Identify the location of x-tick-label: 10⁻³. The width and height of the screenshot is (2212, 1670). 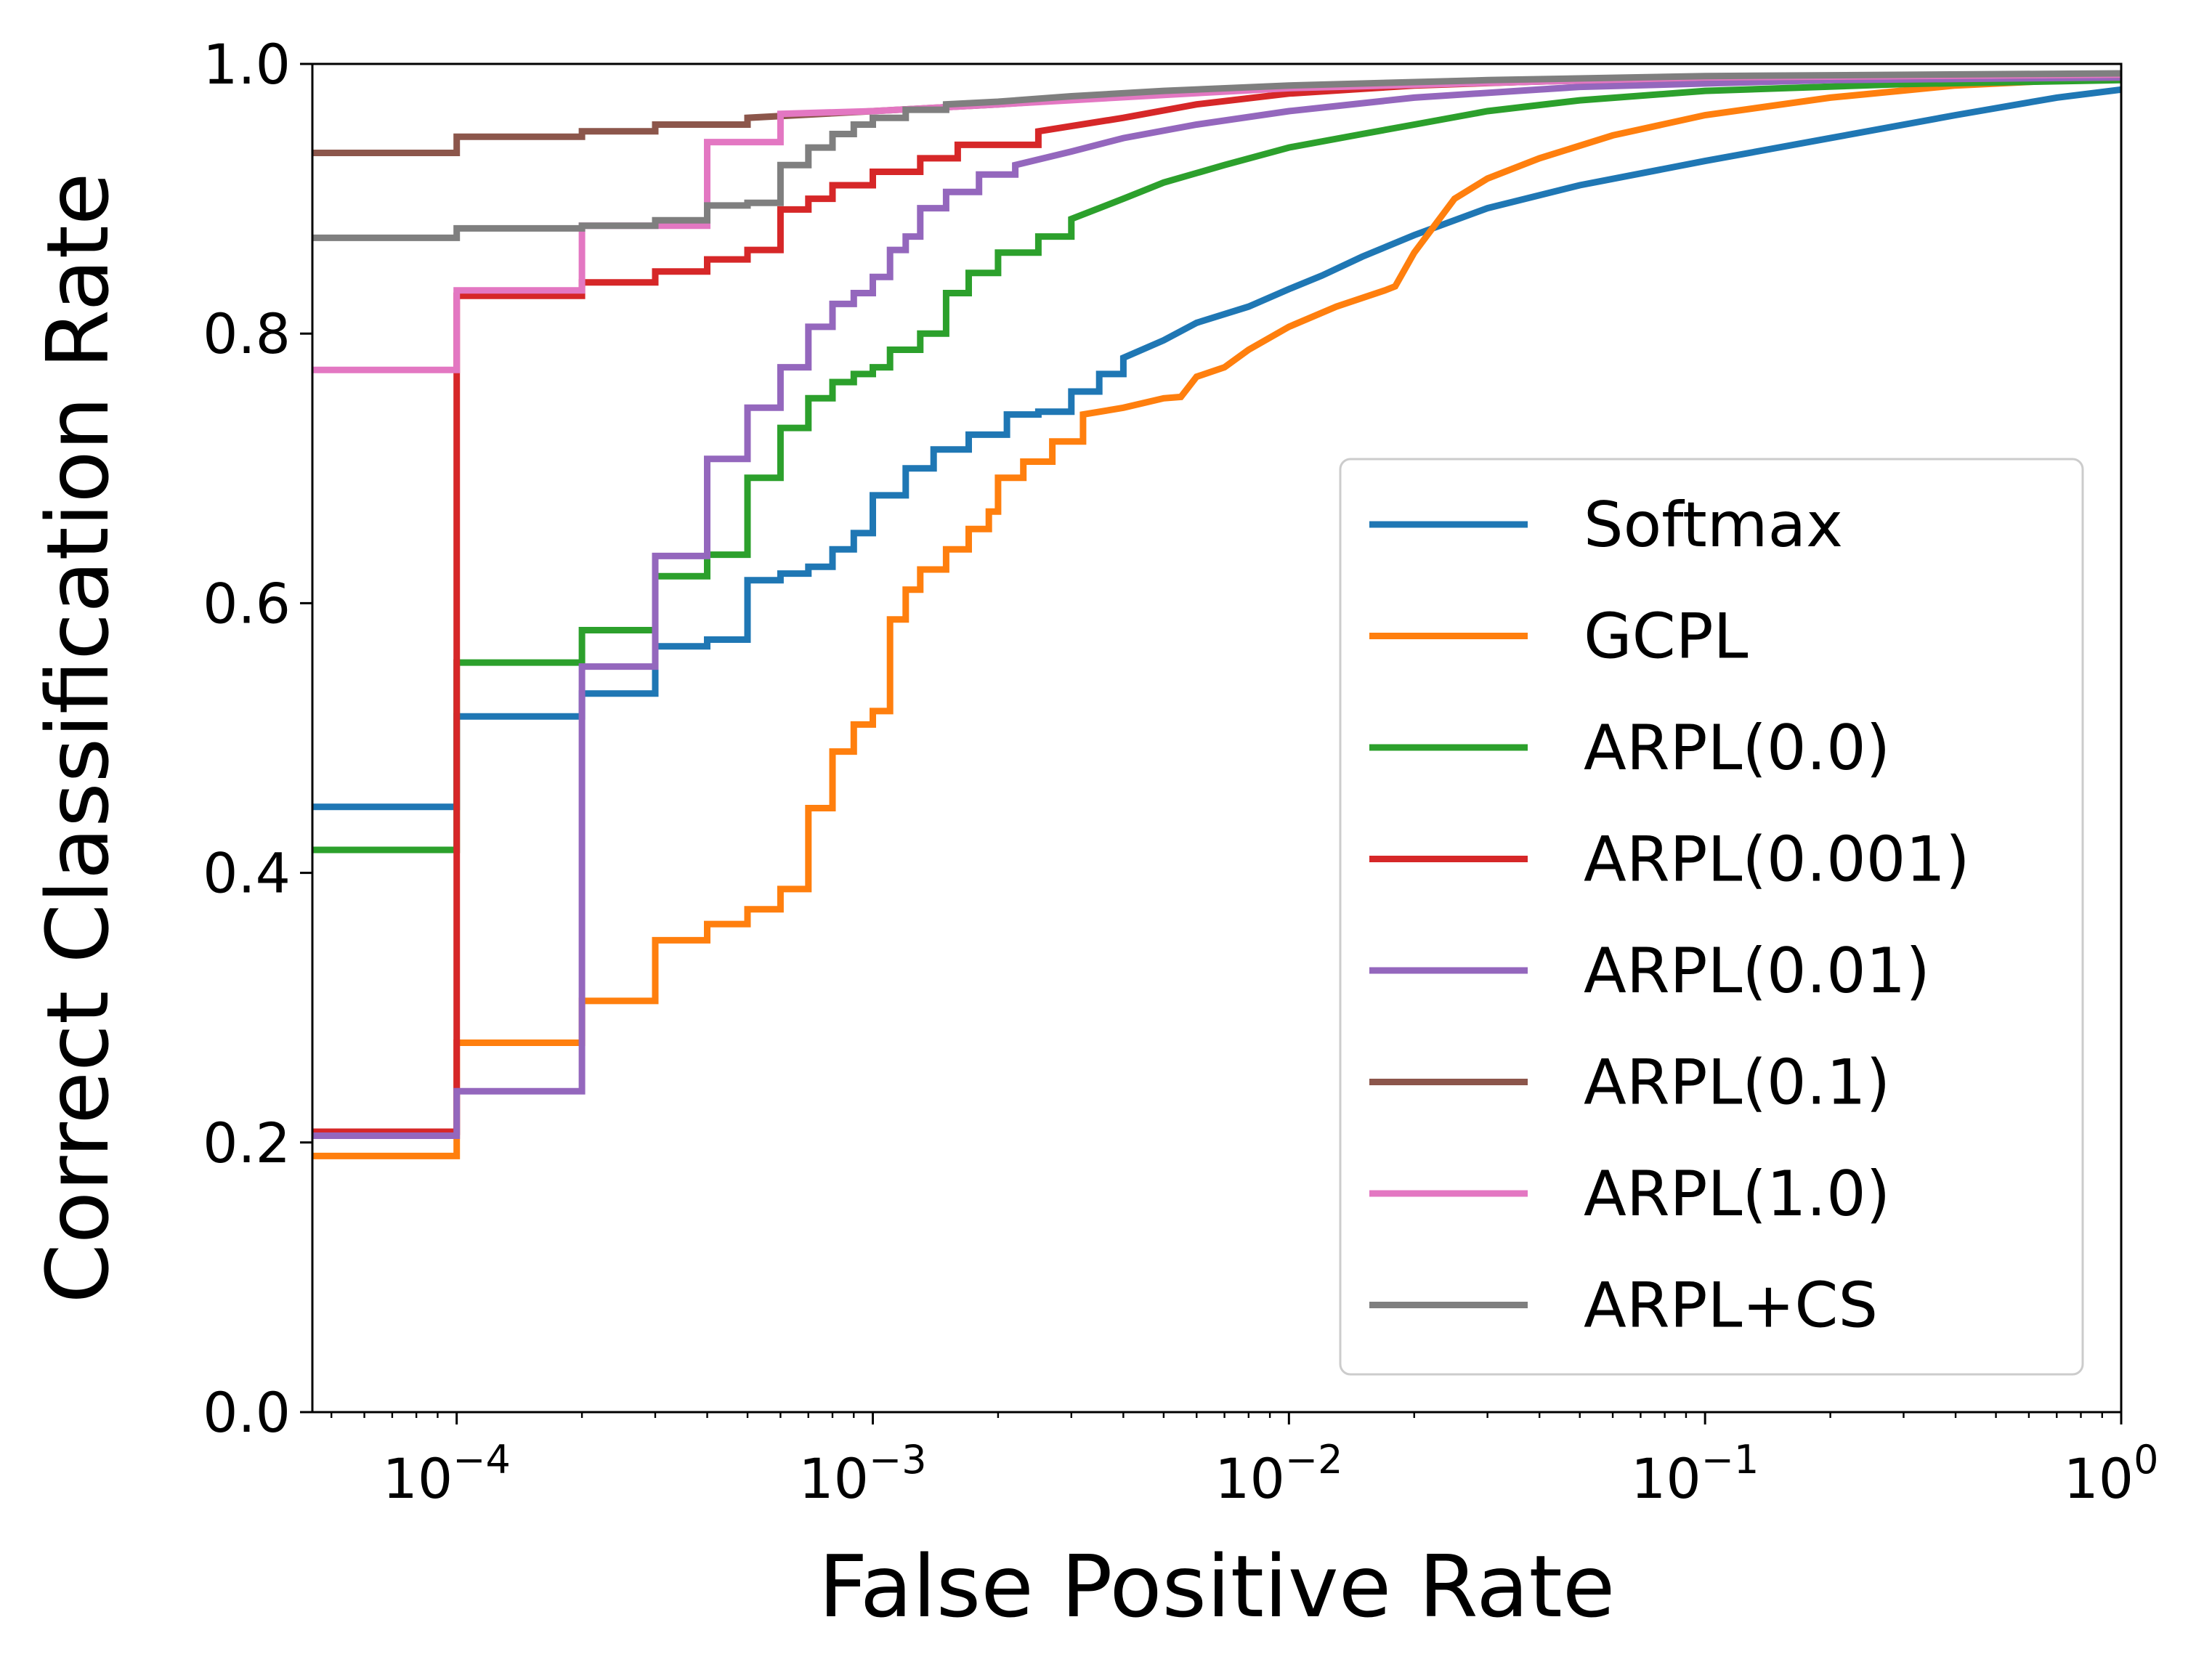
(862, 1474).